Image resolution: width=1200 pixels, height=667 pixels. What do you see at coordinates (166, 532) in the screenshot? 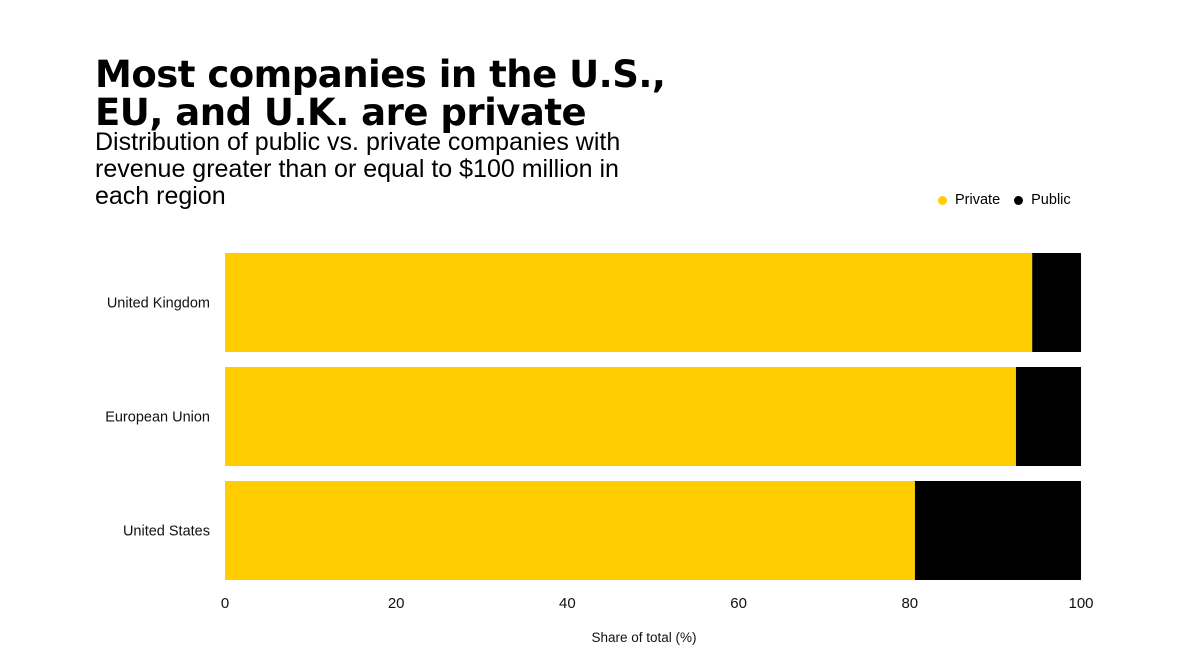
I see `category-label-united-states: United States` at bounding box center [166, 532].